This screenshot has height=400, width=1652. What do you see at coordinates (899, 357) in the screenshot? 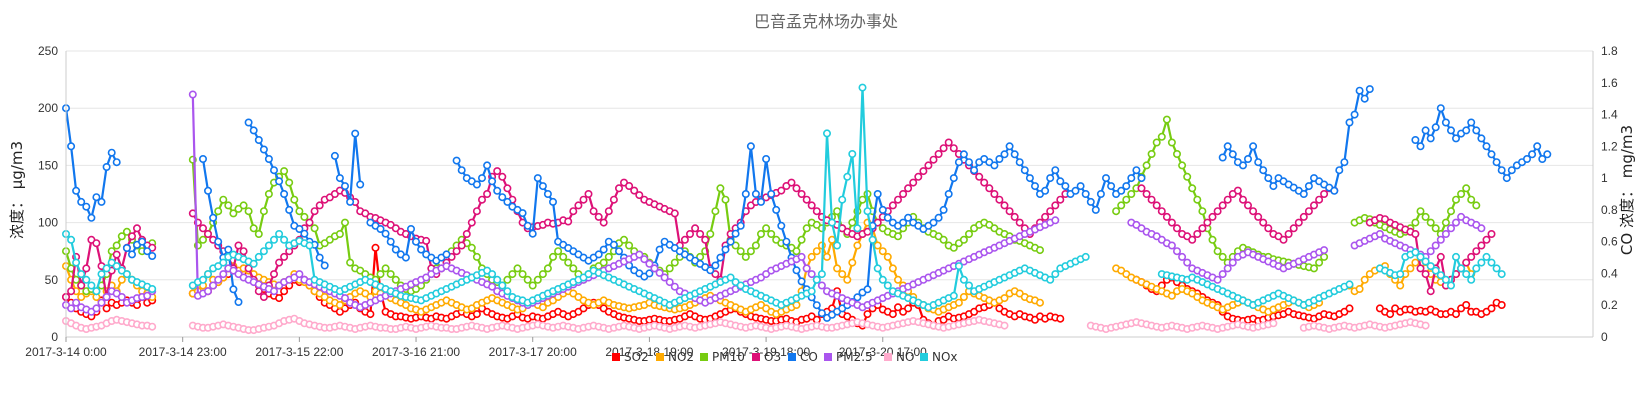
I see `legend-item-no: NO` at bounding box center [899, 357].